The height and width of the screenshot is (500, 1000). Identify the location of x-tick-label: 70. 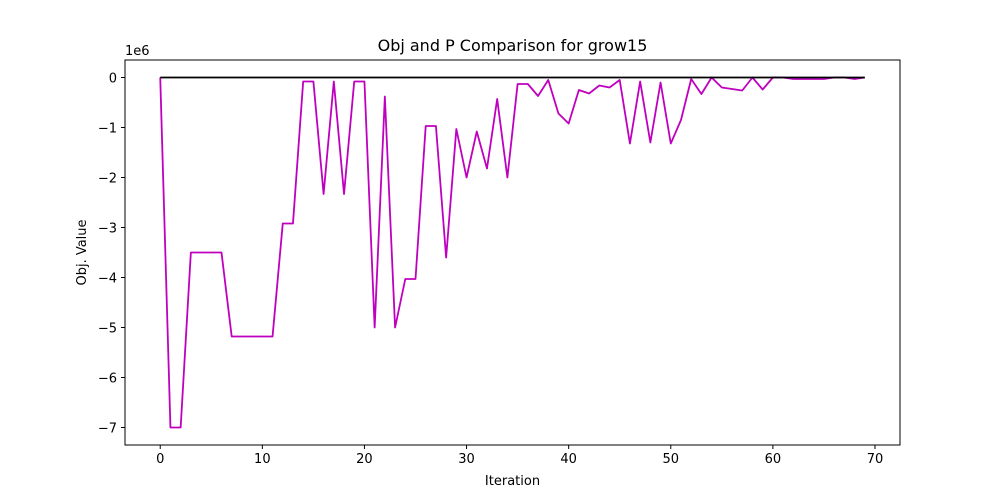
(875, 459).